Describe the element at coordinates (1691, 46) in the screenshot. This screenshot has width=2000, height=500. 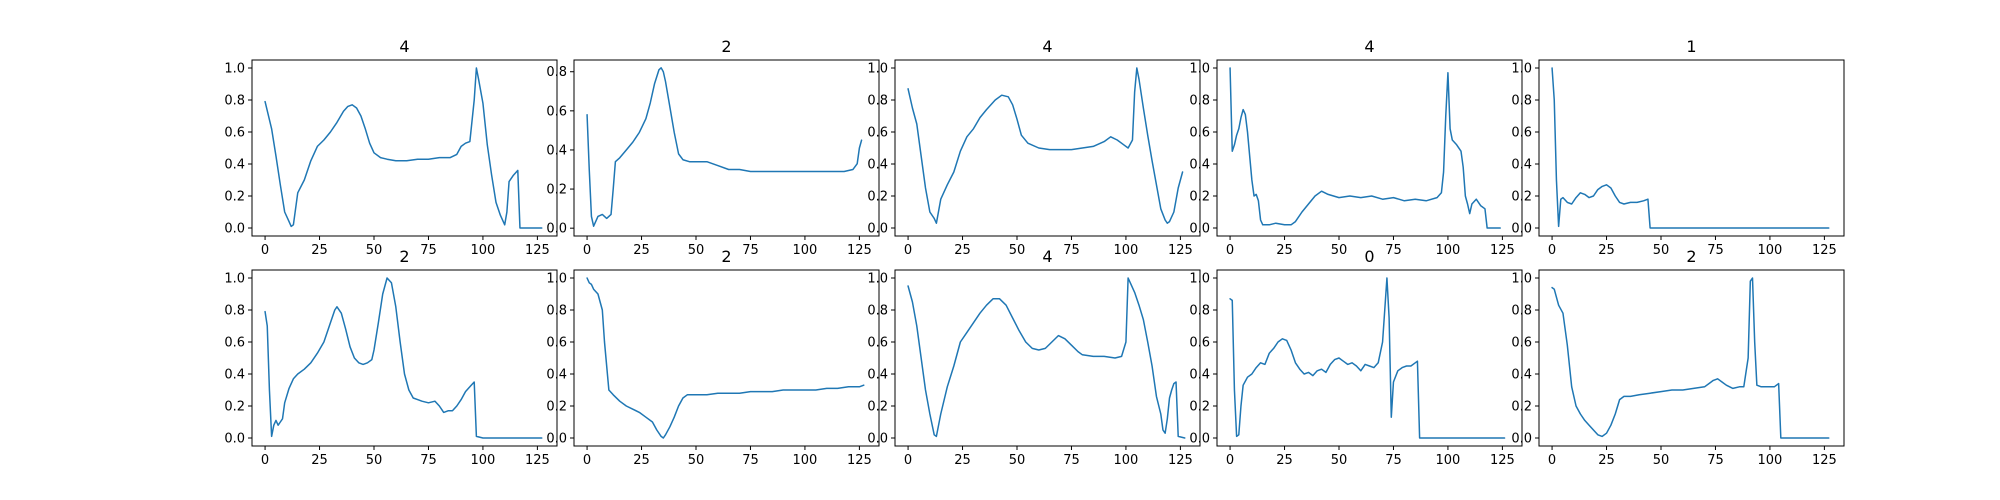
I see `subplot-title: 1` at that location.